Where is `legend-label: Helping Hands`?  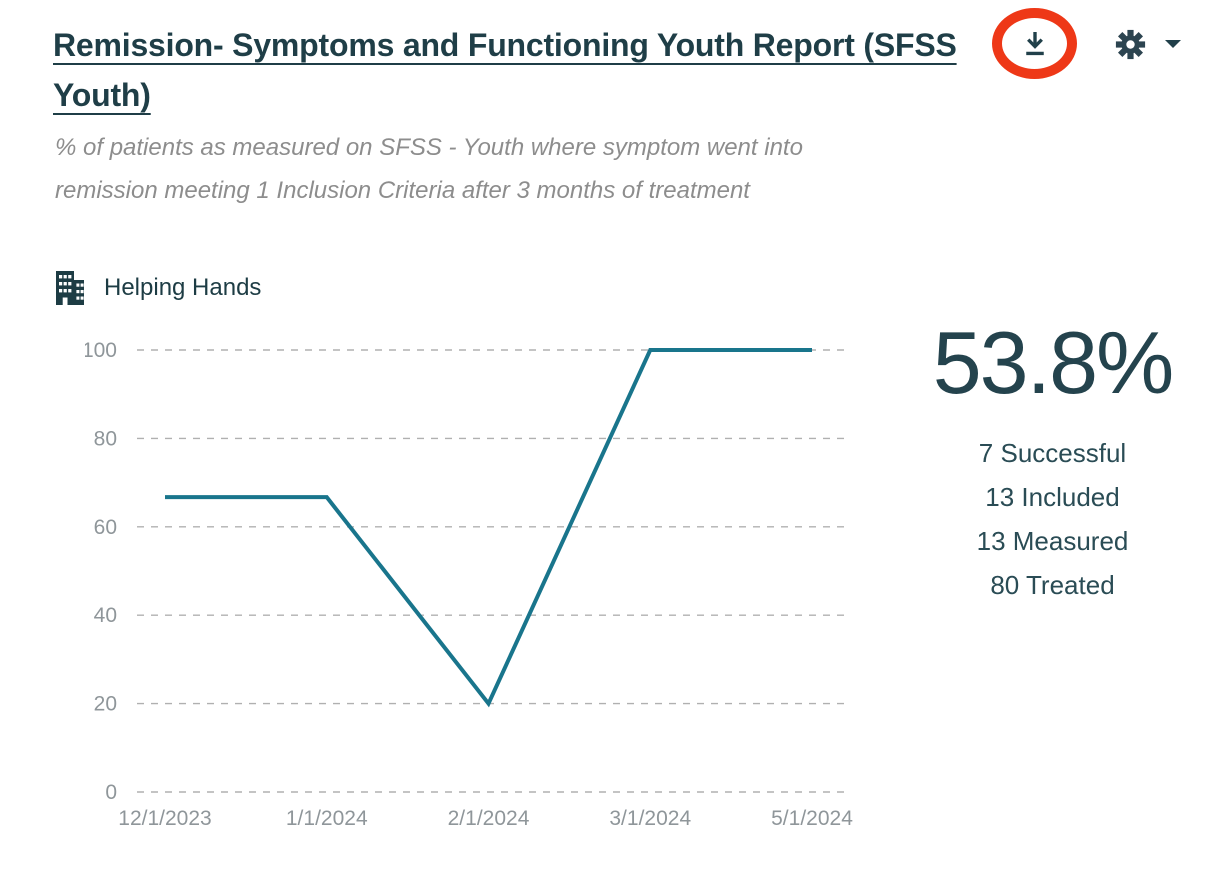
legend-label: Helping Hands is located at coordinates (183, 287).